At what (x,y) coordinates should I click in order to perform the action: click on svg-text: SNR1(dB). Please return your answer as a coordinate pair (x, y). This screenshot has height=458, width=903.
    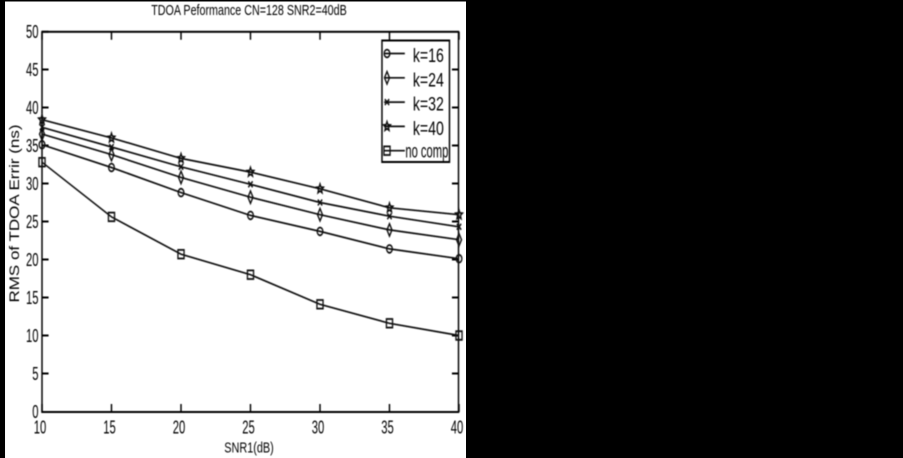
    Looking at the image, I should click on (249, 448).